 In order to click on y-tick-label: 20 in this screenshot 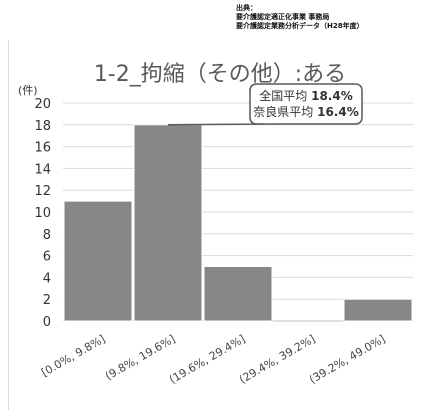, I will do `click(42, 104)`.